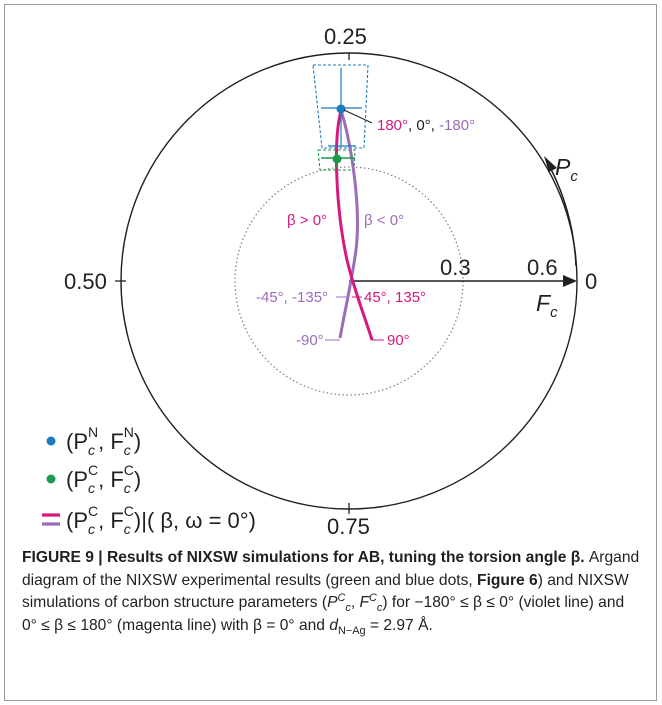 The height and width of the screenshot is (705, 662). I want to click on beta-positive-label: β > 0°, so click(307, 220).